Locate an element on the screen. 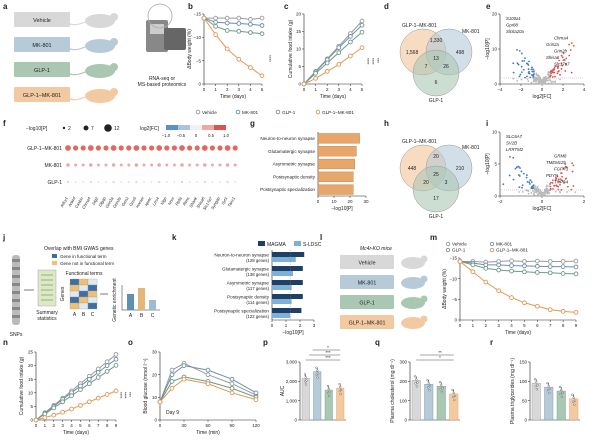 The height and width of the screenshot is (446, 600). significance-stars: **** is located at coordinates (372, 61).